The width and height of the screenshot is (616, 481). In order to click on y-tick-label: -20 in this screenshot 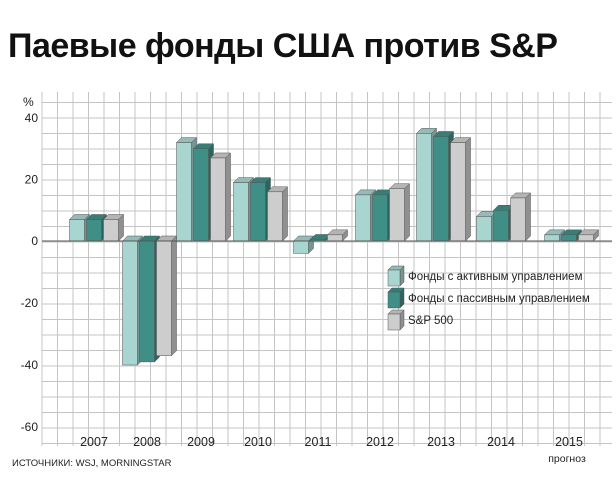, I will do `click(30, 303)`.